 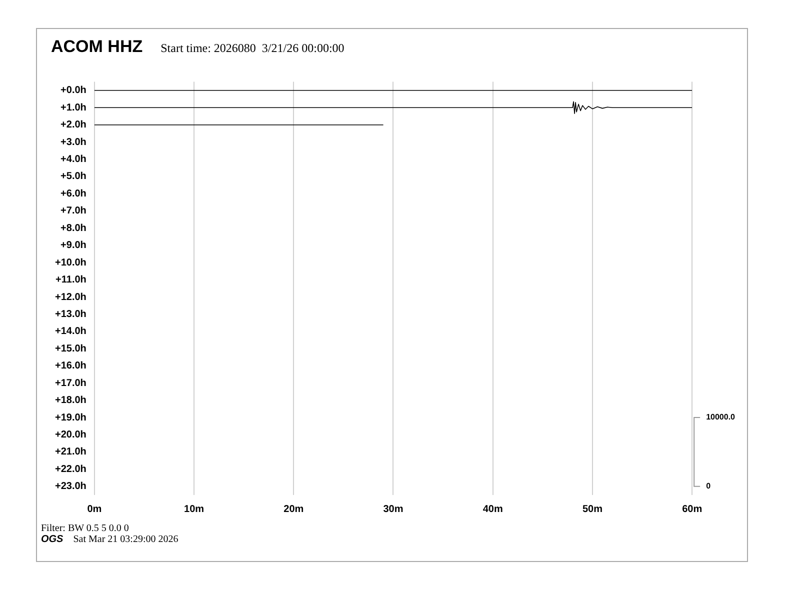 I want to click on y-tick-label: +15.0h, so click(x=70, y=348).